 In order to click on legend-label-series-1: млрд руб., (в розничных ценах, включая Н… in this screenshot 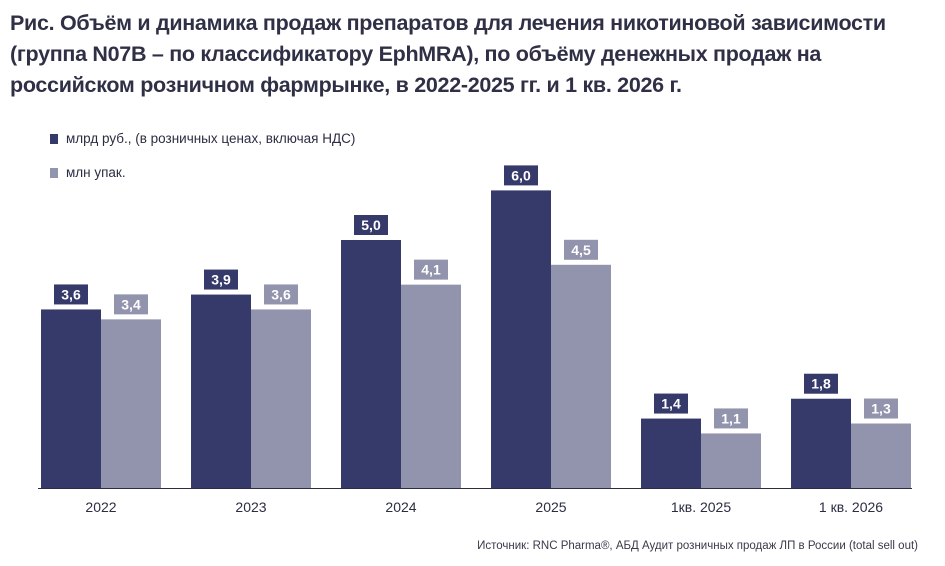, I will do `click(211, 138)`.